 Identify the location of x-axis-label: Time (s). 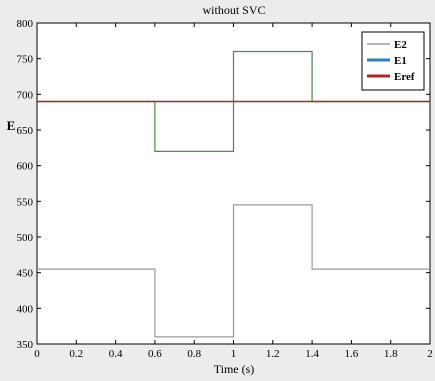
(234, 369).